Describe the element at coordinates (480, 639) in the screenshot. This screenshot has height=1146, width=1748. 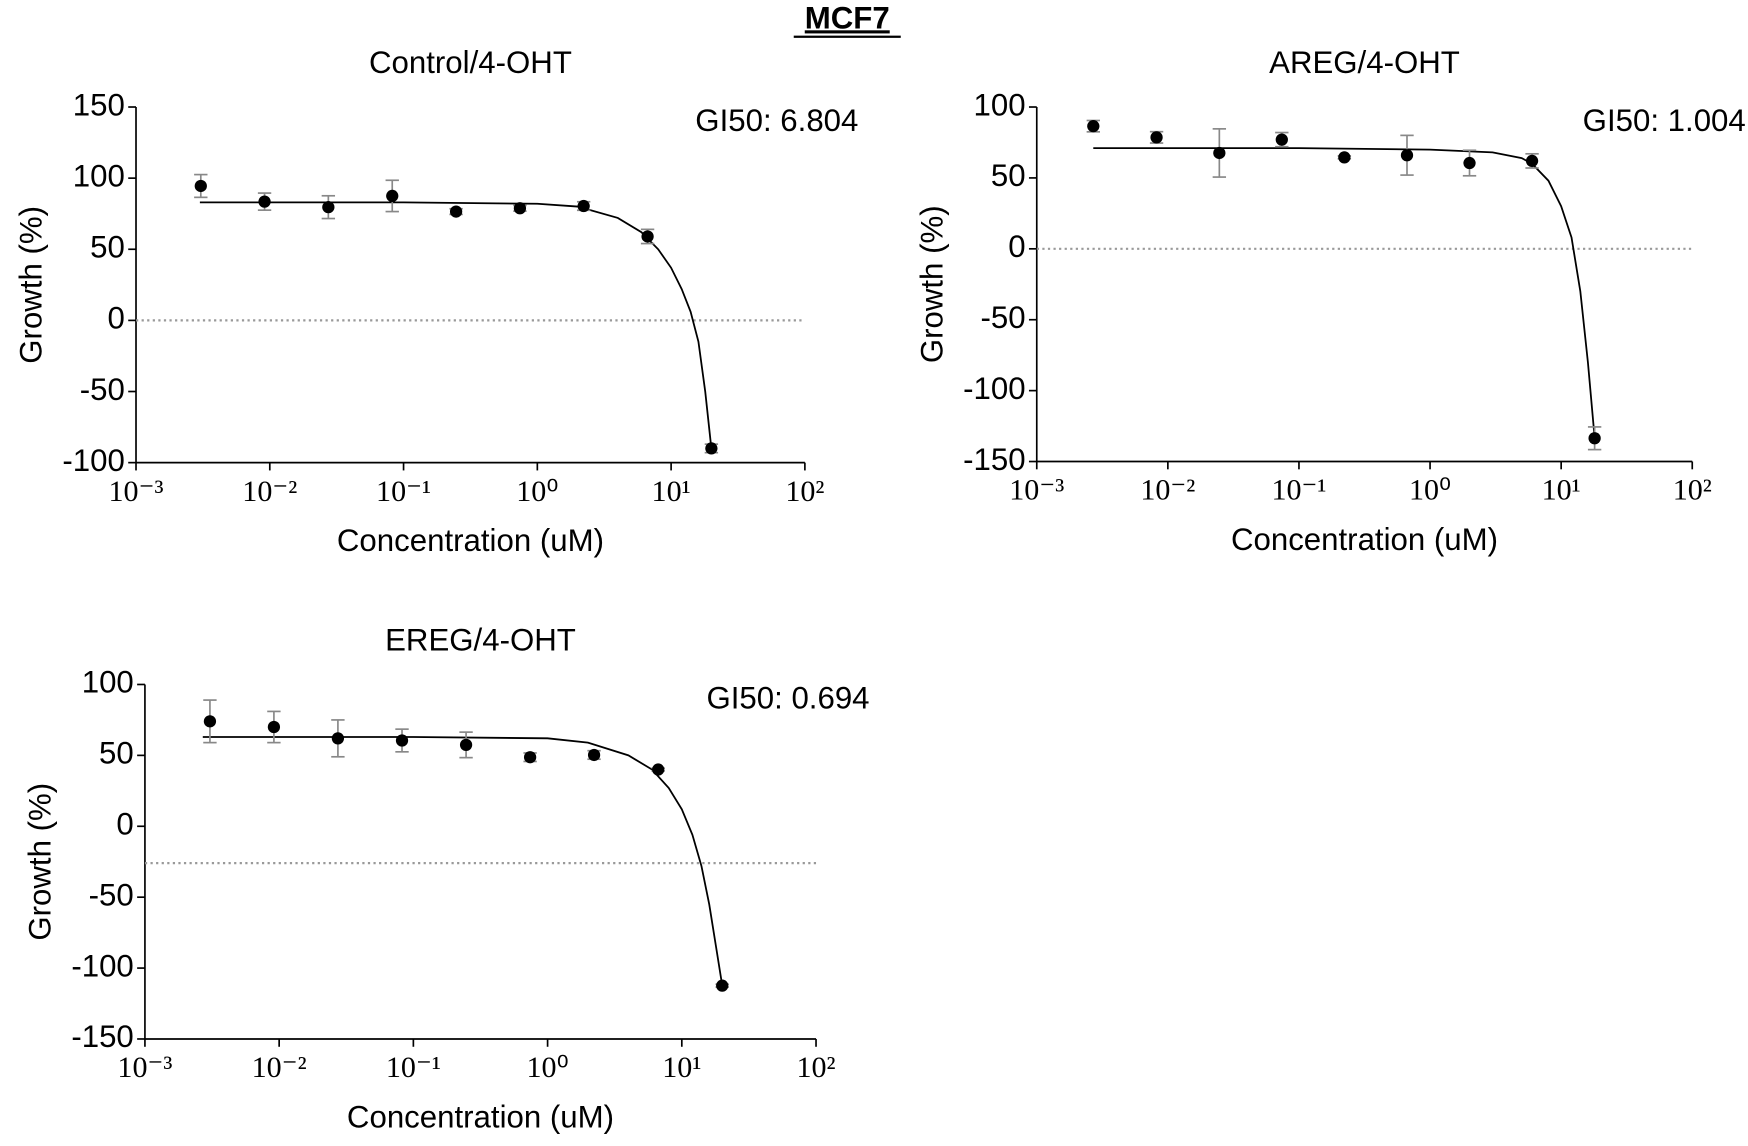
I see `panel-title: EREG/4-OHT` at that location.